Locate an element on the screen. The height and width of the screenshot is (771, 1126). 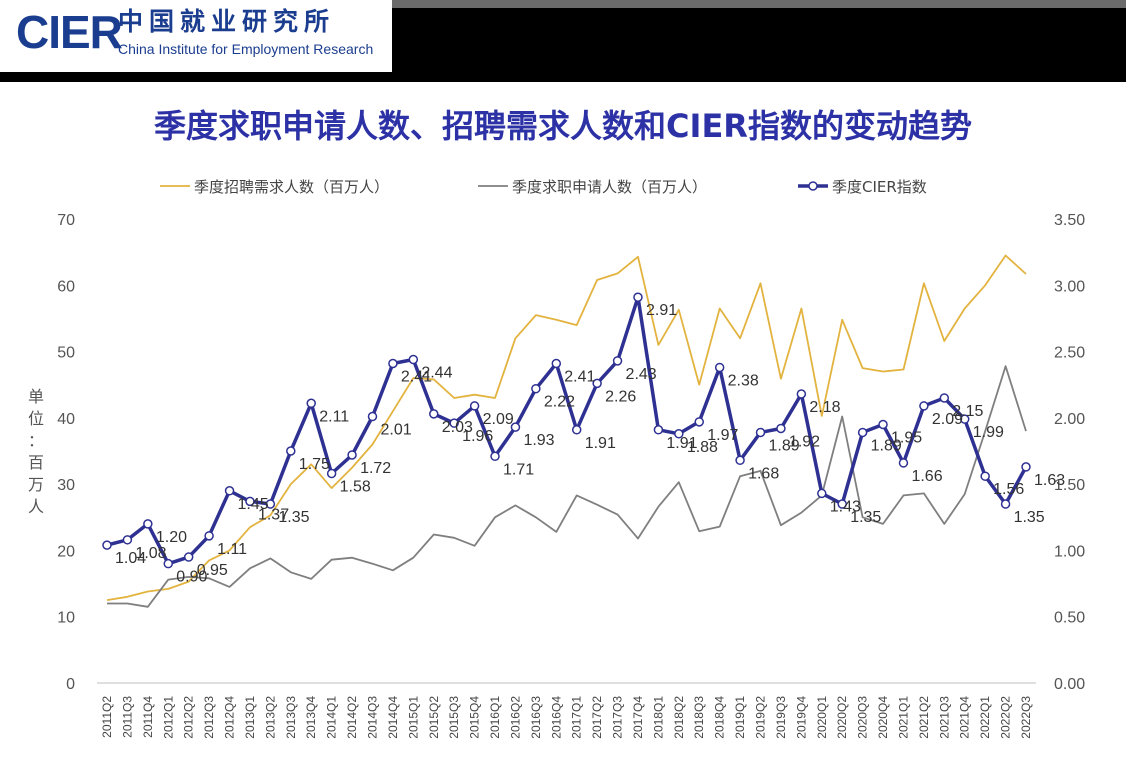
cier-data-label: 2.43 is located at coordinates (641, 374).